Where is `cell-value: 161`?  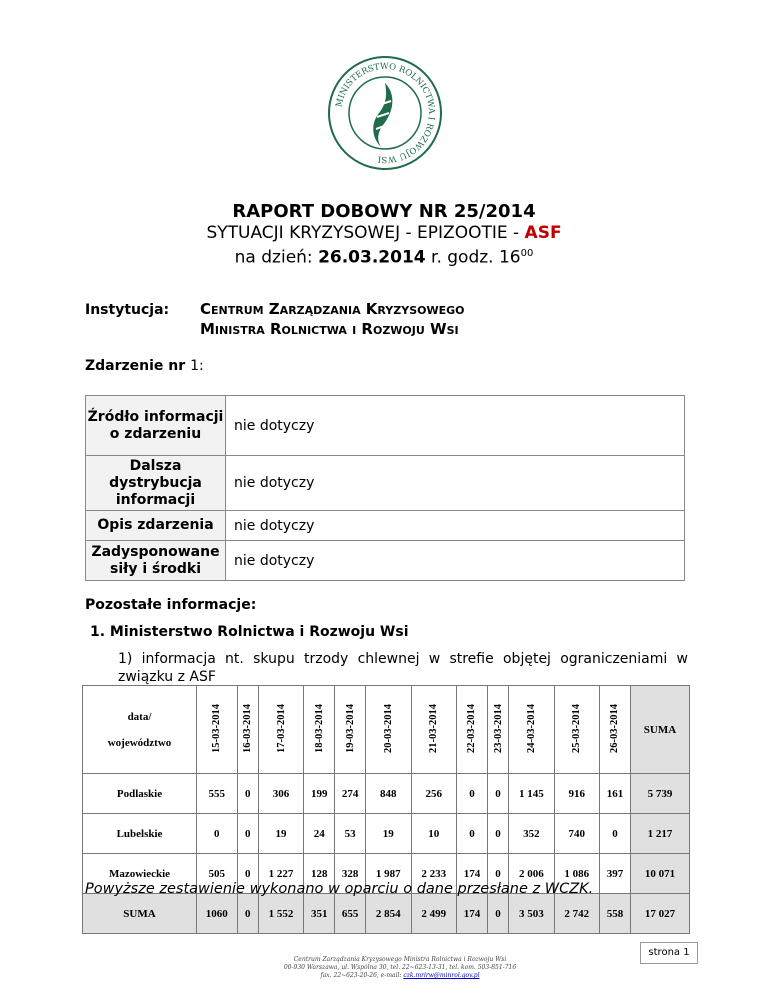 cell-value: 161 is located at coordinates (615, 793).